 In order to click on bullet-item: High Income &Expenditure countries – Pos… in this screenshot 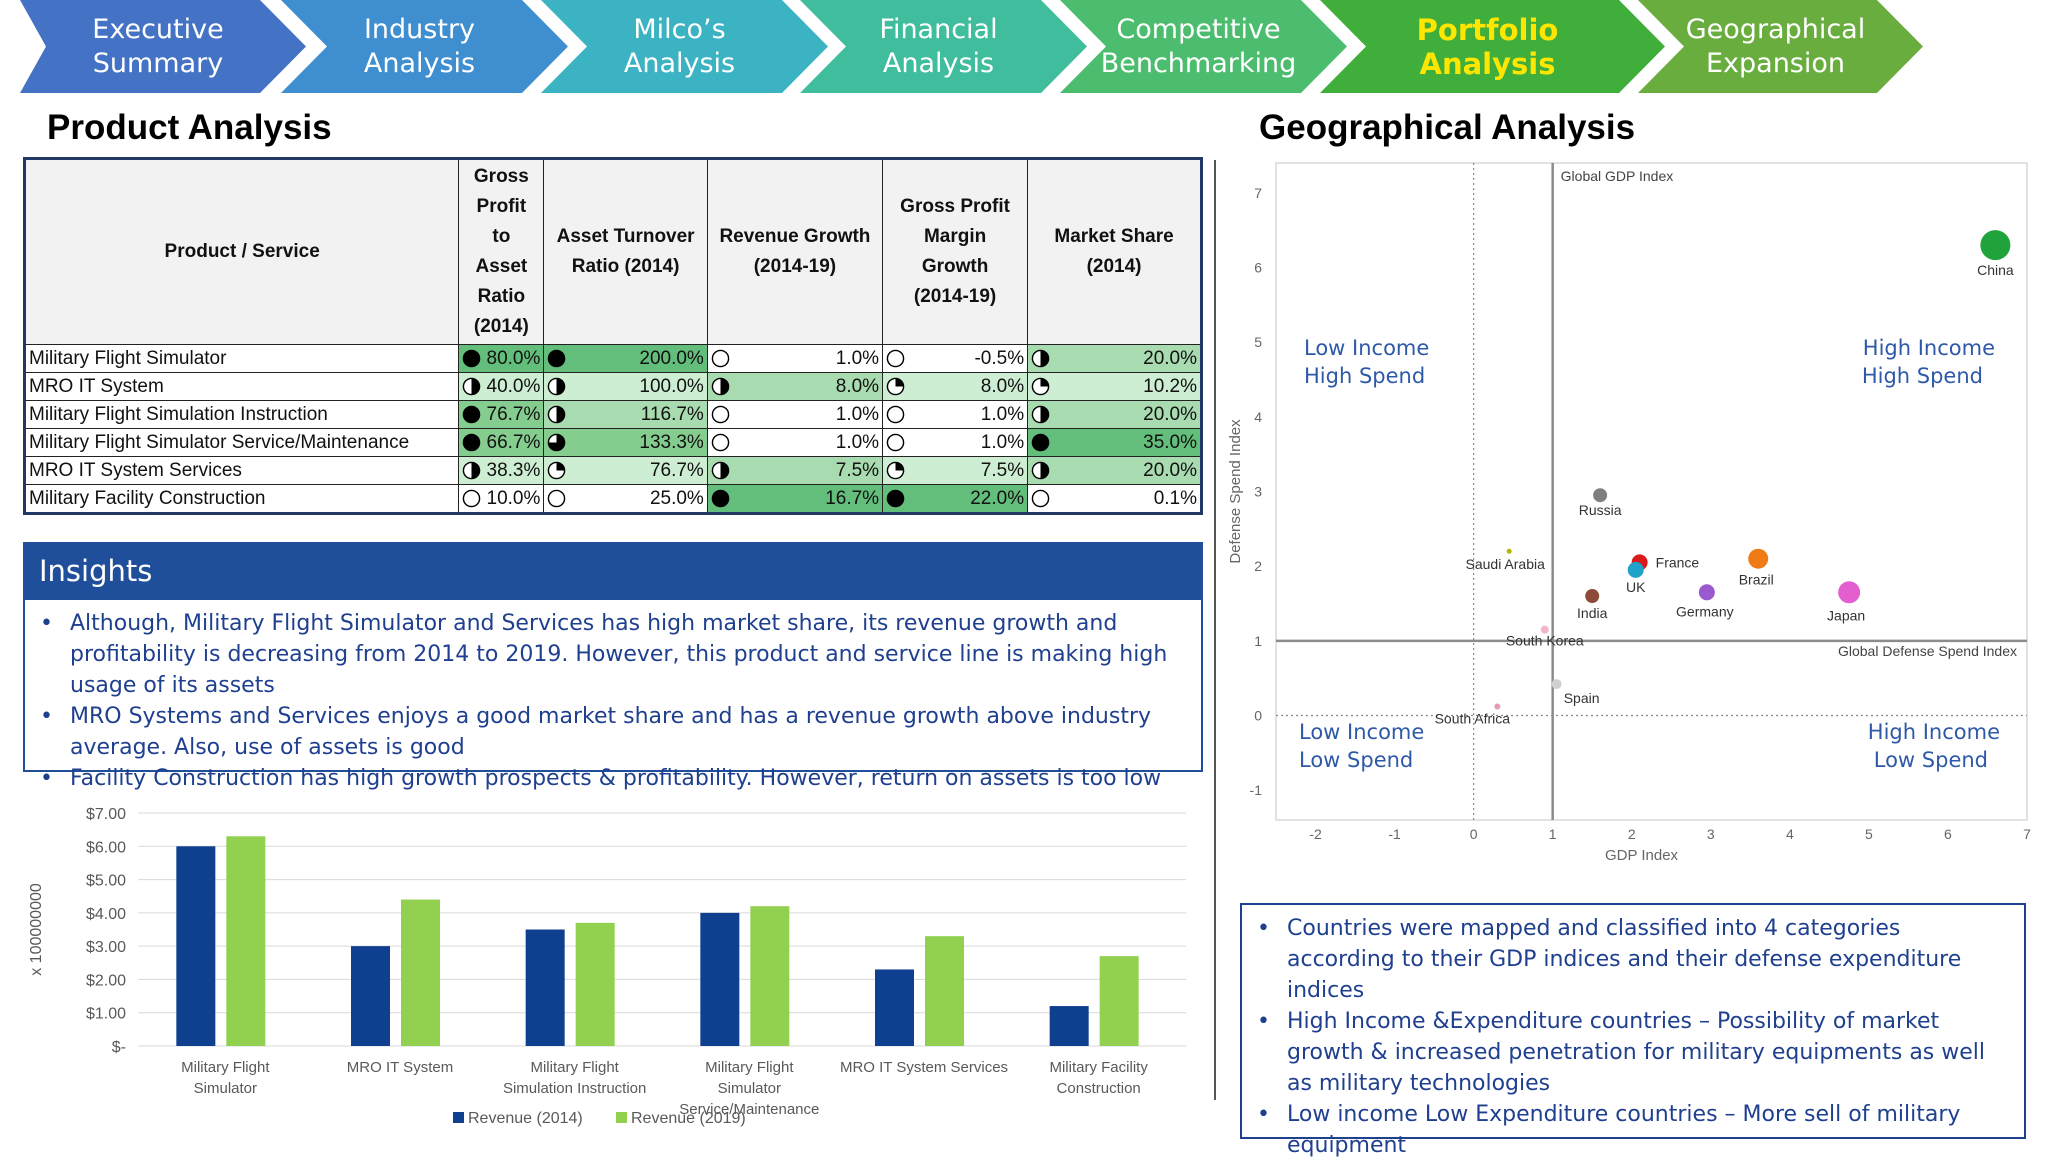, I will do `click(1628, 1052)`.